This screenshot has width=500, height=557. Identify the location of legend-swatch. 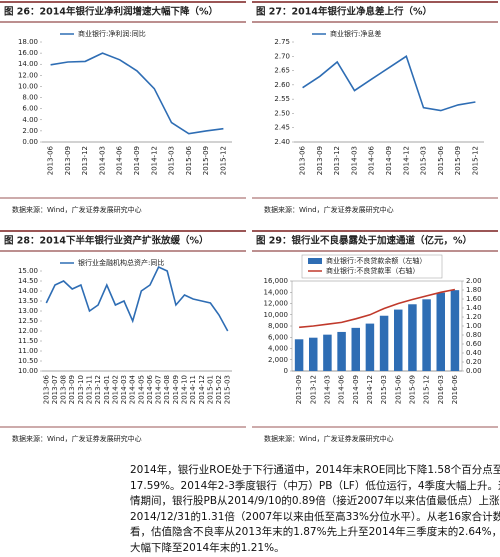
(315, 261).